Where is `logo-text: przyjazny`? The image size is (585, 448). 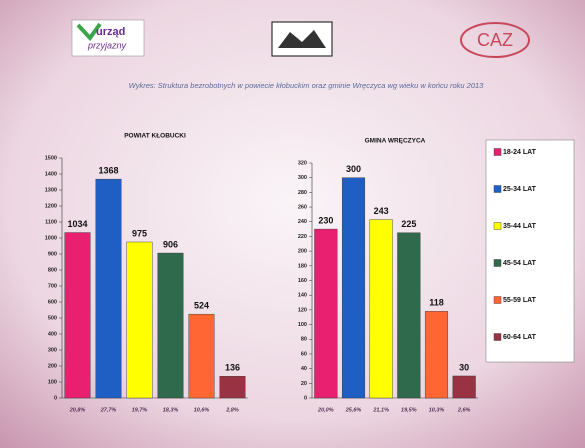 logo-text: przyjazny is located at coordinates (107, 45).